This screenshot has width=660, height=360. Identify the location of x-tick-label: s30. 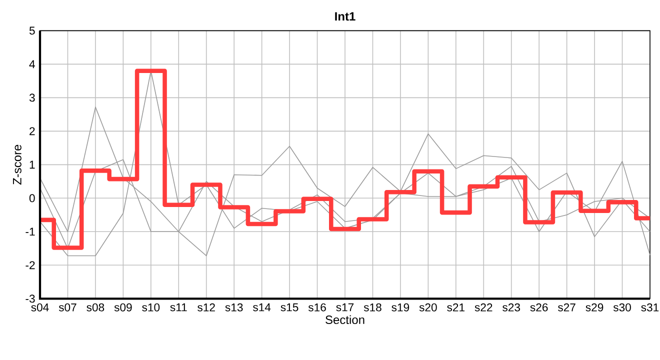
(622, 307).